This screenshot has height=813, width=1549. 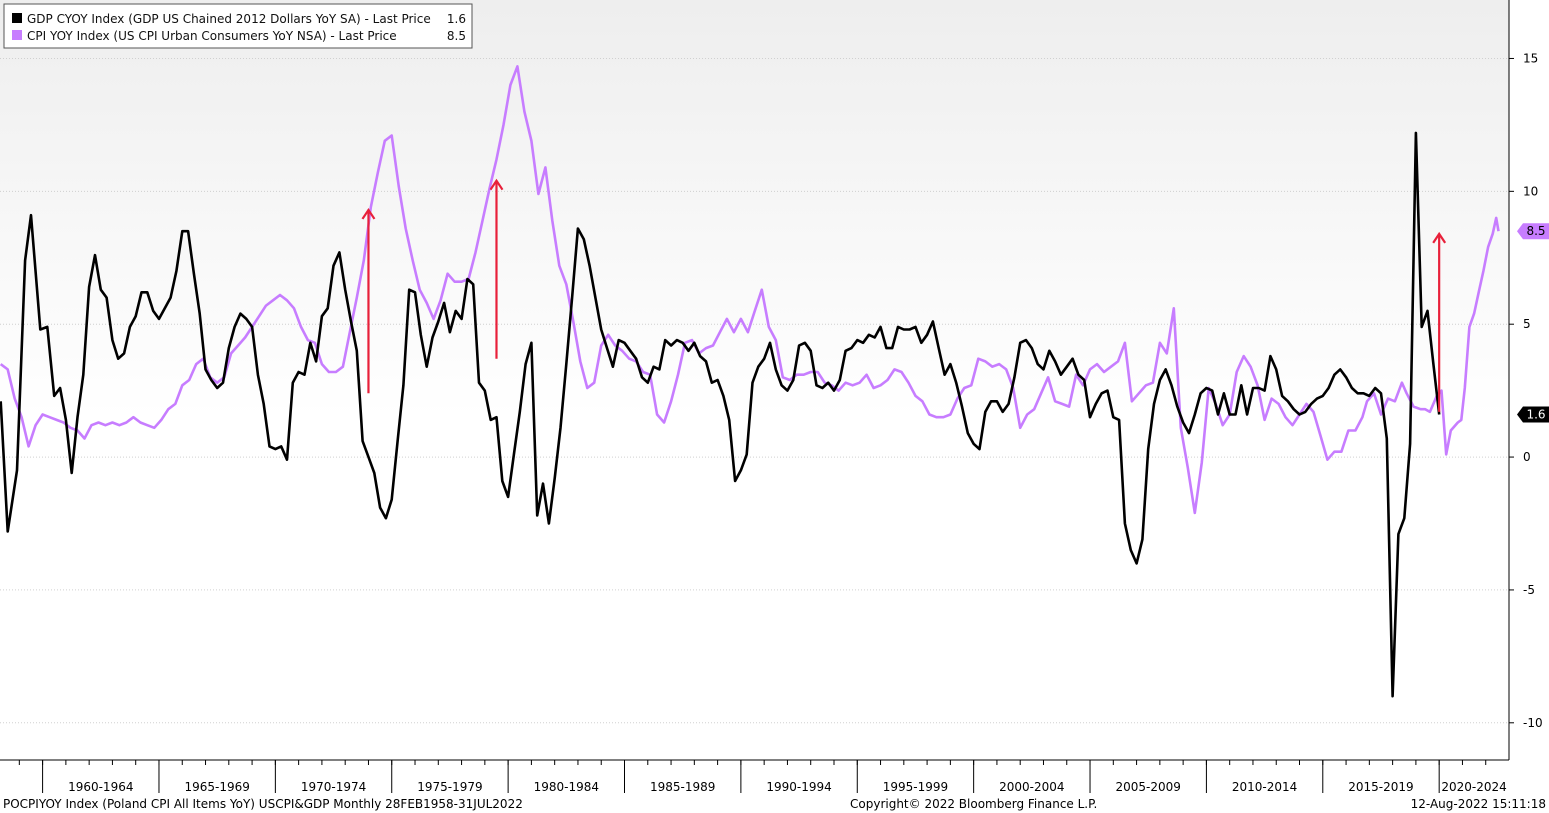 I want to click on x-band-label: 1995-1999, so click(x=915, y=787).